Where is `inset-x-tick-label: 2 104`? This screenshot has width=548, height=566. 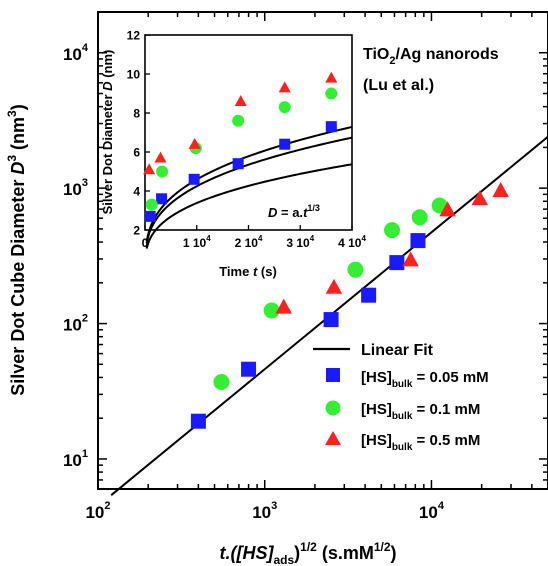 inset-x-tick-label: 2 104 is located at coordinates (249, 242).